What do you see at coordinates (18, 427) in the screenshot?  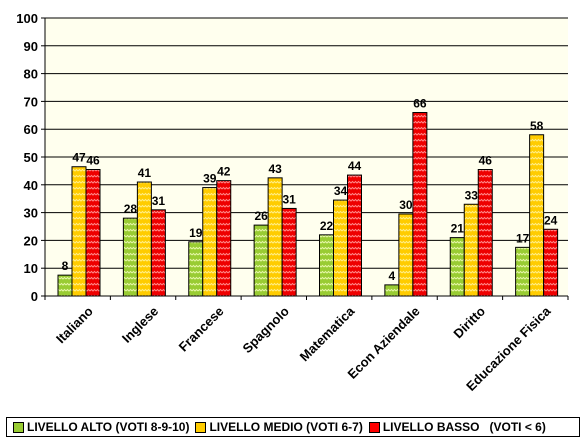 I see `legend-swatch-alto` at bounding box center [18, 427].